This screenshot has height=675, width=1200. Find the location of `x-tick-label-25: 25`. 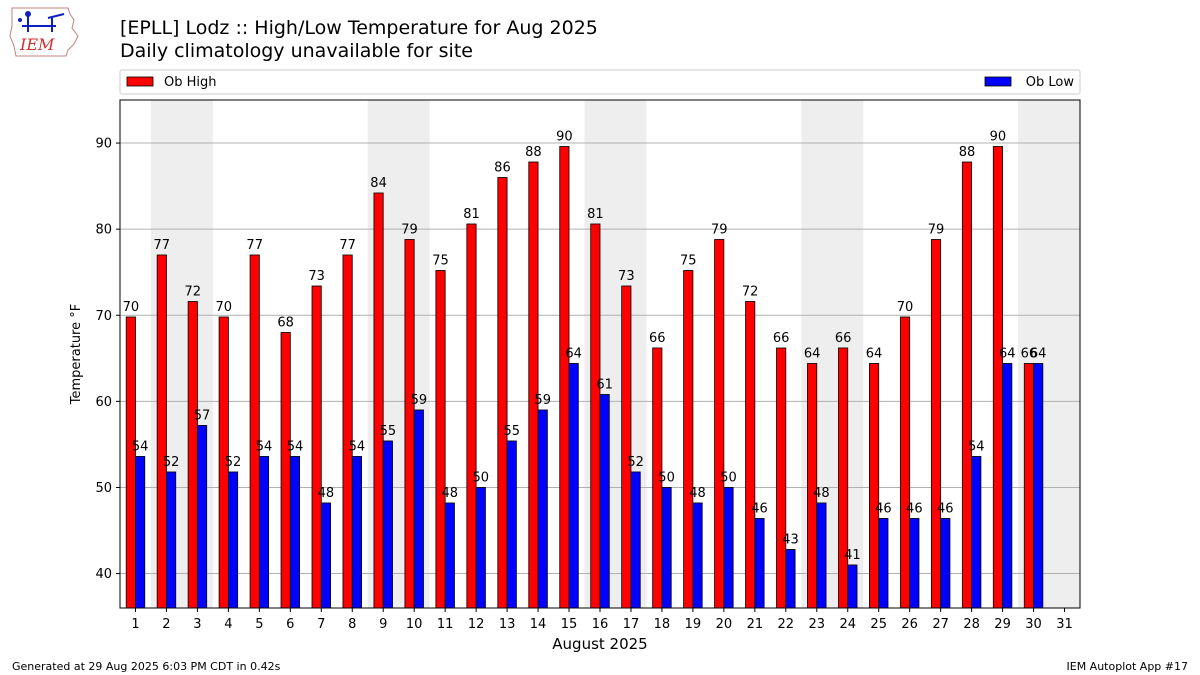

x-tick-label-25: 25 is located at coordinates (878, 624).